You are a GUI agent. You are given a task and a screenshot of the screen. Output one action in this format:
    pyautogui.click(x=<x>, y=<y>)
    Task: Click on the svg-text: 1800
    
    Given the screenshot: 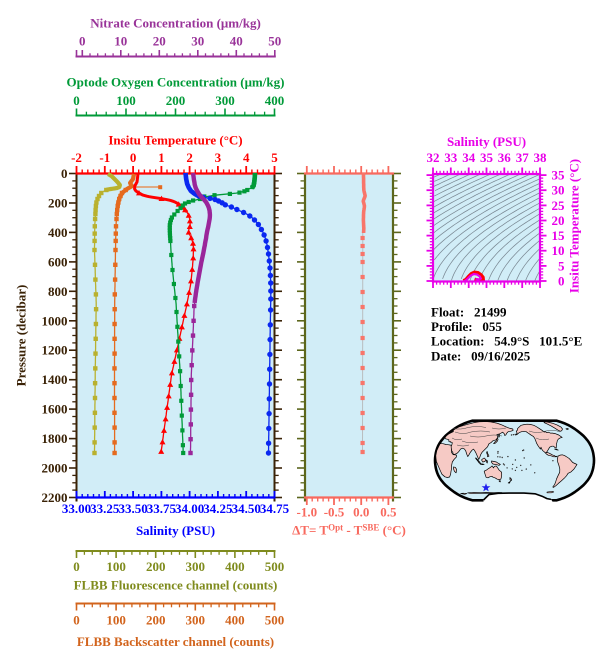 What is the action you would take?
    pyautogui.click(x=55, y=438)
    